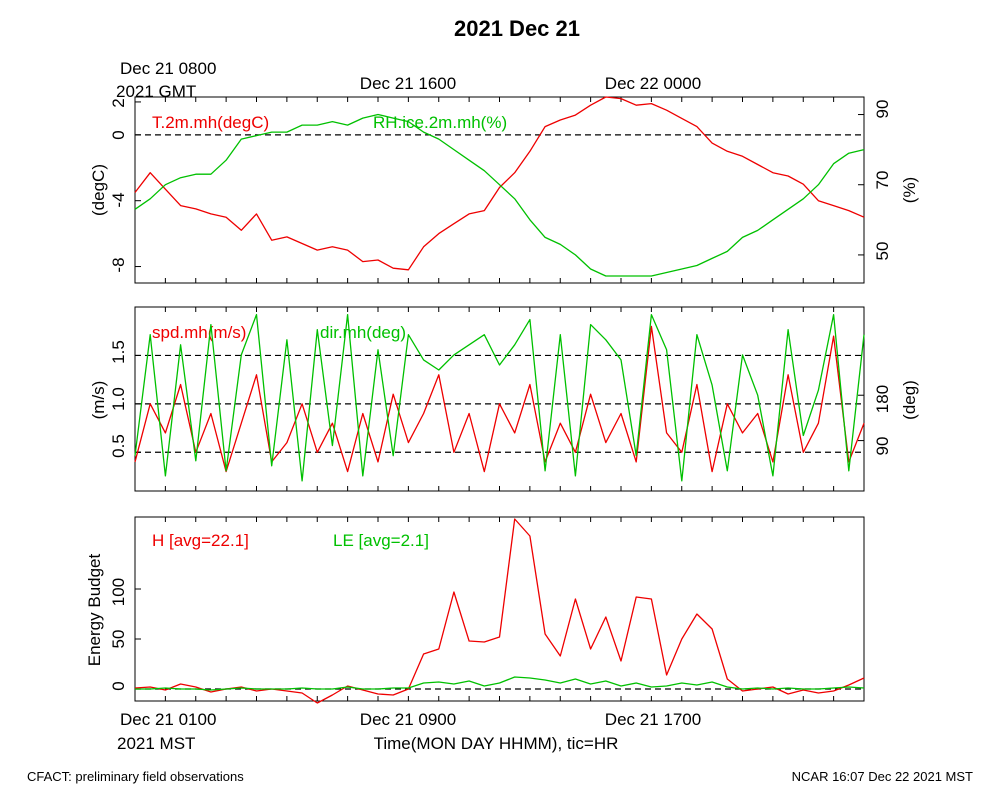  I want to click on top-axis-label-2: Dec 22 0000, so click(653, 83).